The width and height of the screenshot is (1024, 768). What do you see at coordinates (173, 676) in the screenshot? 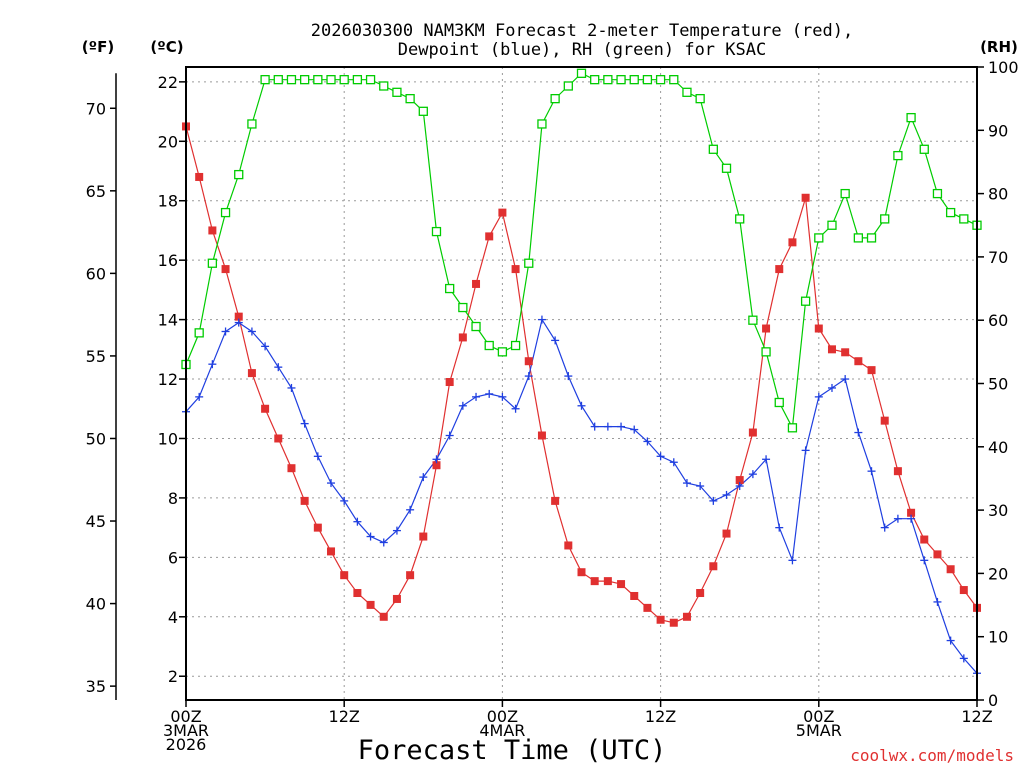
I see `y-tick-label-c: 2` at bounding box center [173, 676].